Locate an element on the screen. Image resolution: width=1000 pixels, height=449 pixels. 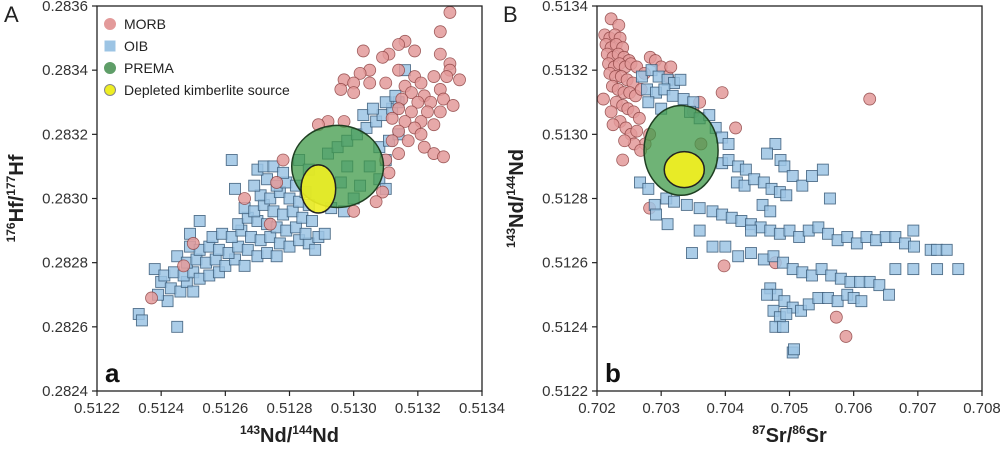
x-tick-label: 0.705 is located at coordinates (790, 408).